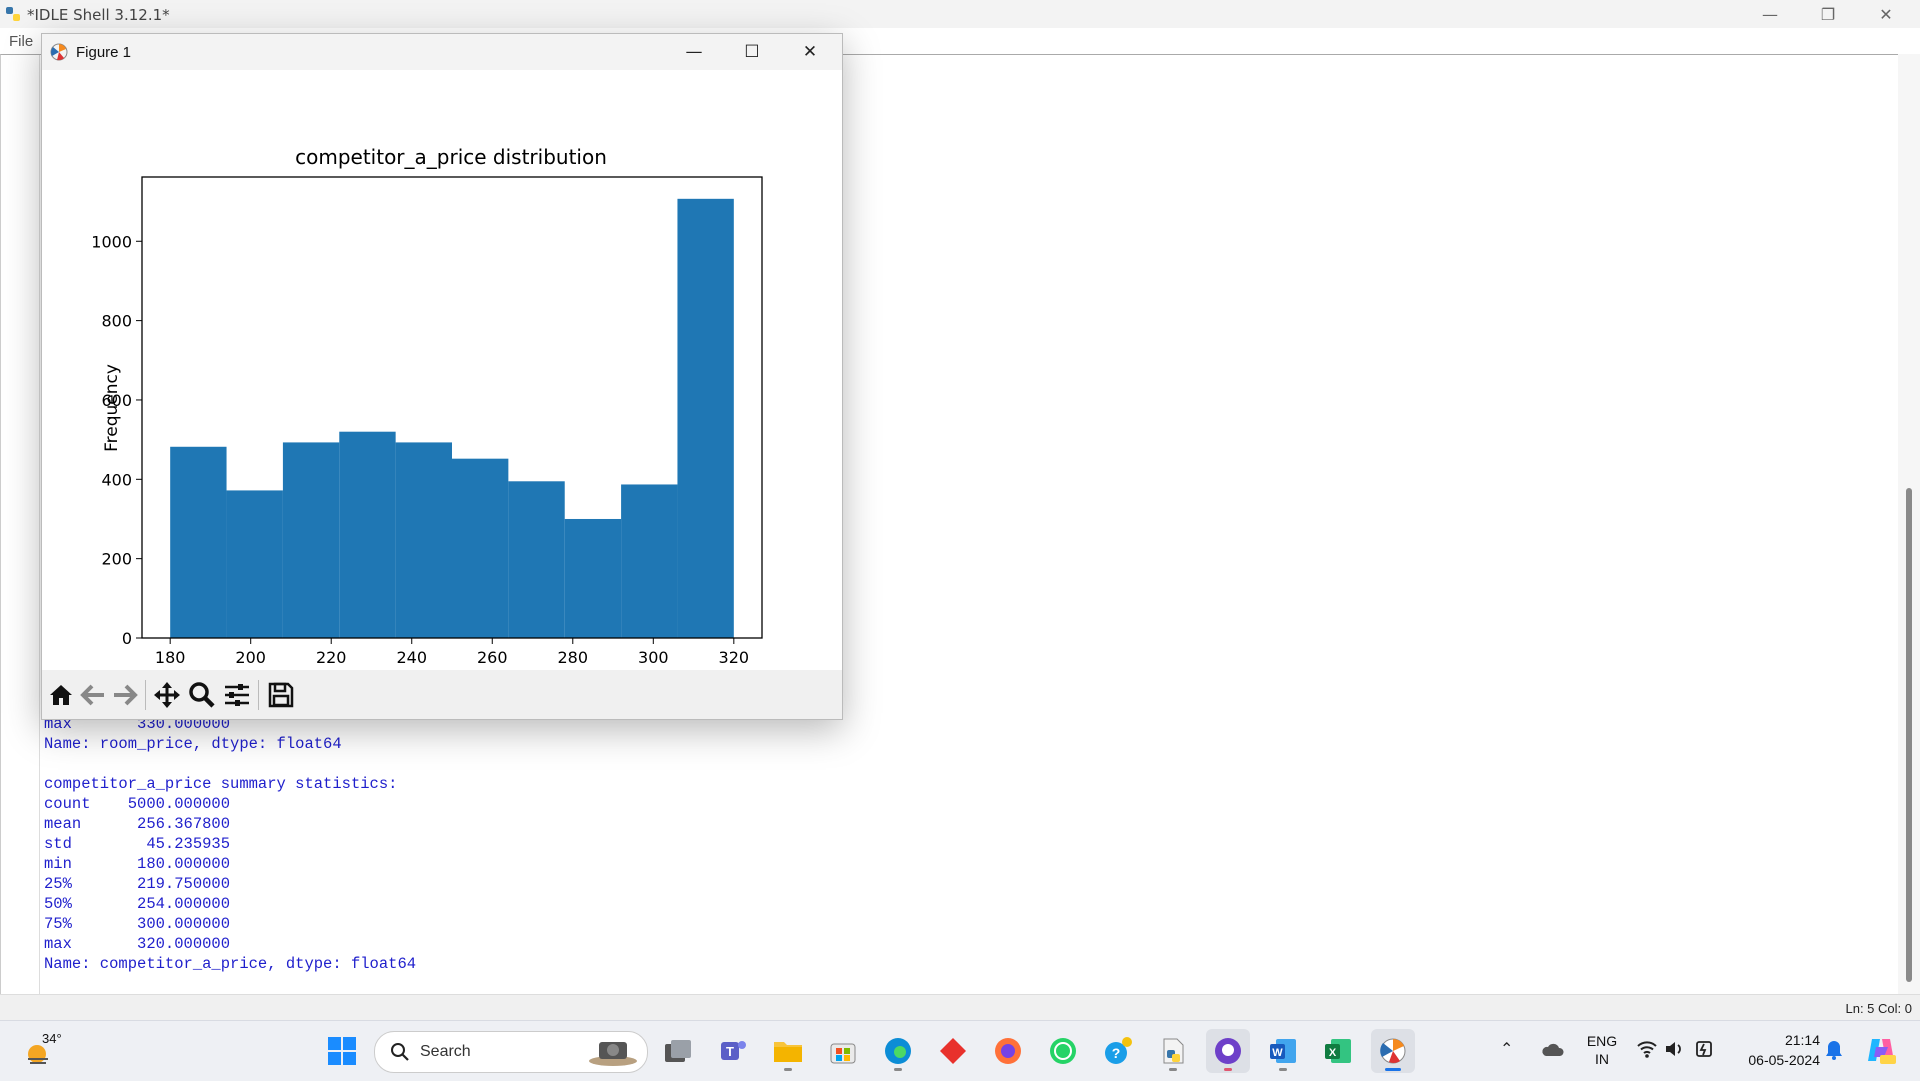  What do you see at coordinates (50, 1051) in the screenshot?
I see `weather-widget: 34°` at bounding box center [50, 1051].